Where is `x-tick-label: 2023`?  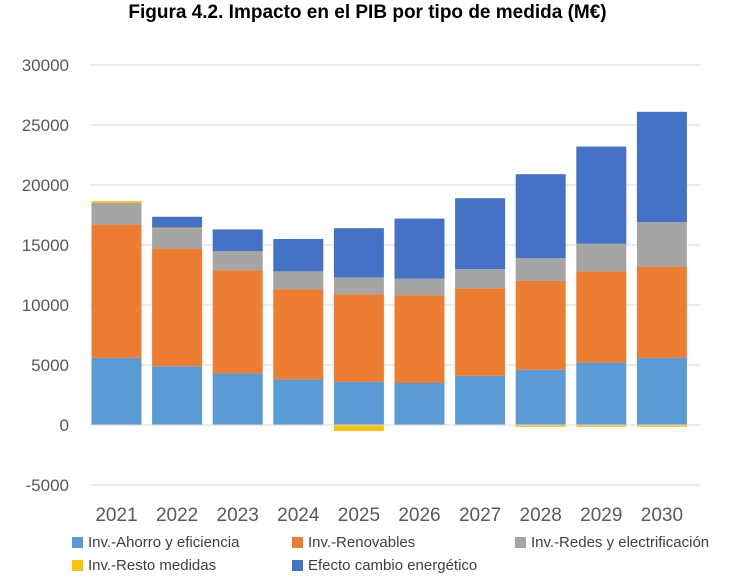
x-tick-label: 2023 is located at coordinates (238, 515).